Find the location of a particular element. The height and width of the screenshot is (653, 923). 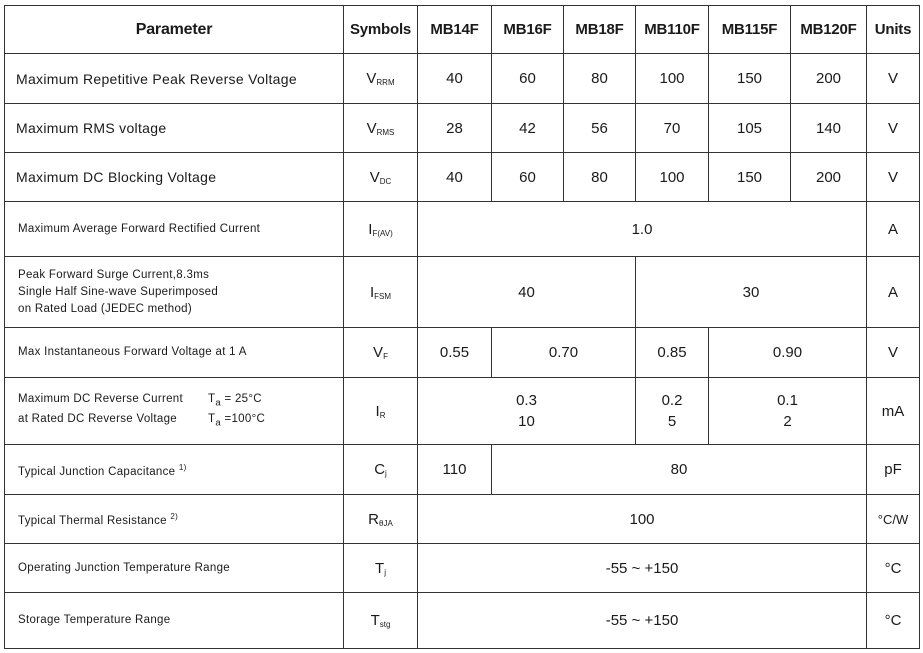

symbol: VDC is located at coordinates (380, 177).